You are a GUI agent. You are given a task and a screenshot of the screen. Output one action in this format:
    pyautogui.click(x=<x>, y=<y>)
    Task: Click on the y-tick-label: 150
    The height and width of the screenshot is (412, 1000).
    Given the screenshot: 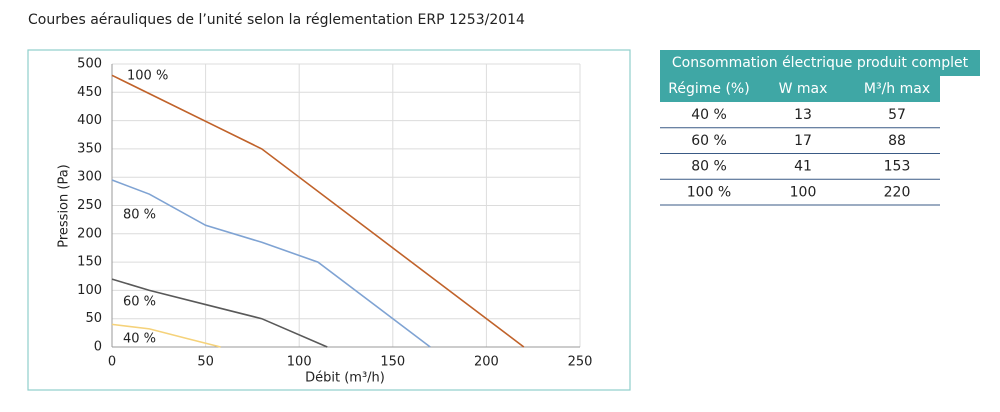 What is the action you would take?
    pyautogui.click(x=89, y=262)
    